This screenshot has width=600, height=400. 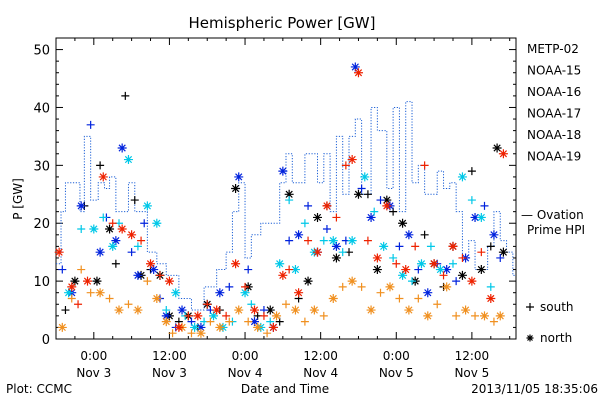 I want to click on legend-item-noaa-19: NOAA-19, so click(x=554, y=157).